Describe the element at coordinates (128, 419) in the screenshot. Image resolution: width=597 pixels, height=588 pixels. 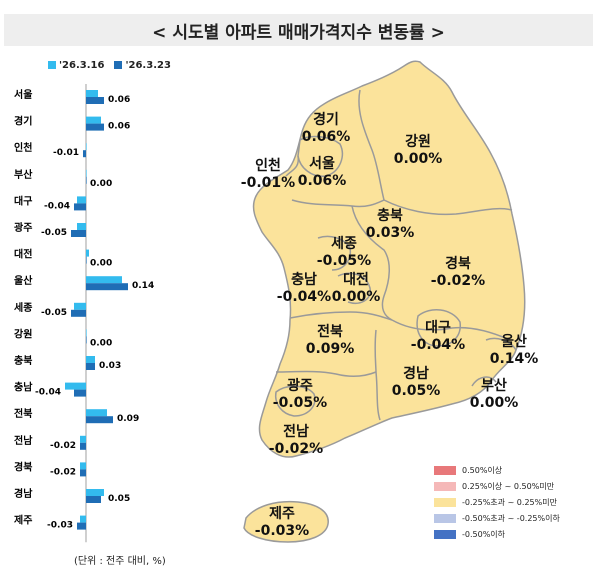
I see `value-label: 0.09` at that location.